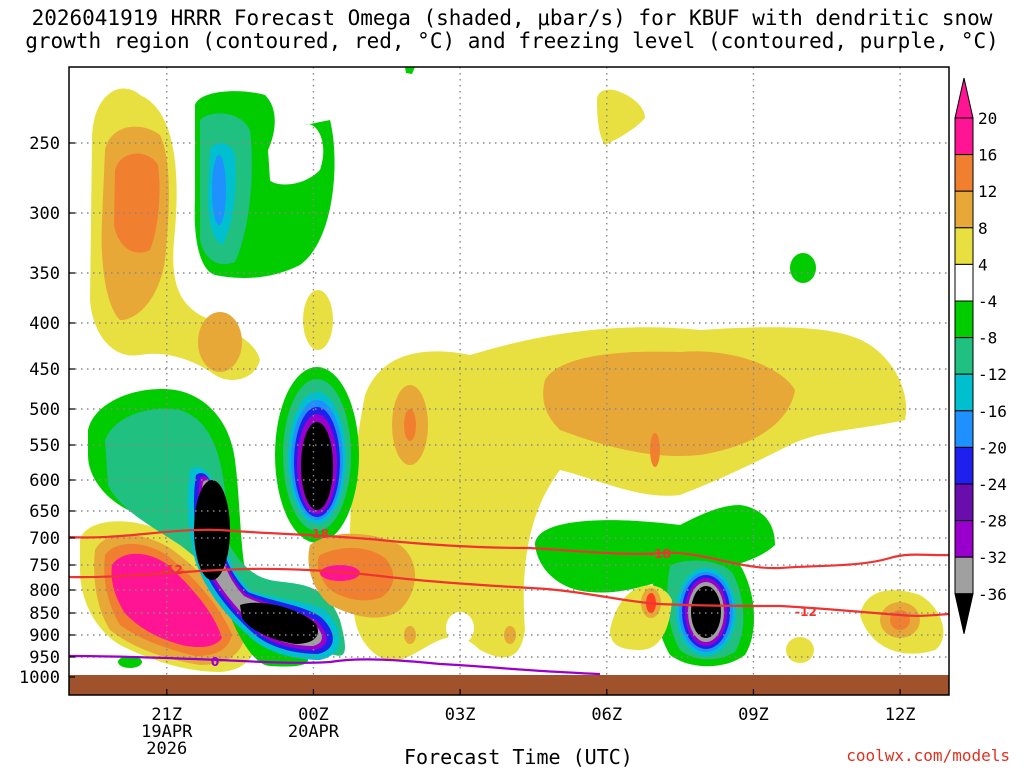 Image resolution: width=1024 pixels, height=769 pixels. I want to click on ytick-label-250: 250, so click(44, 144).